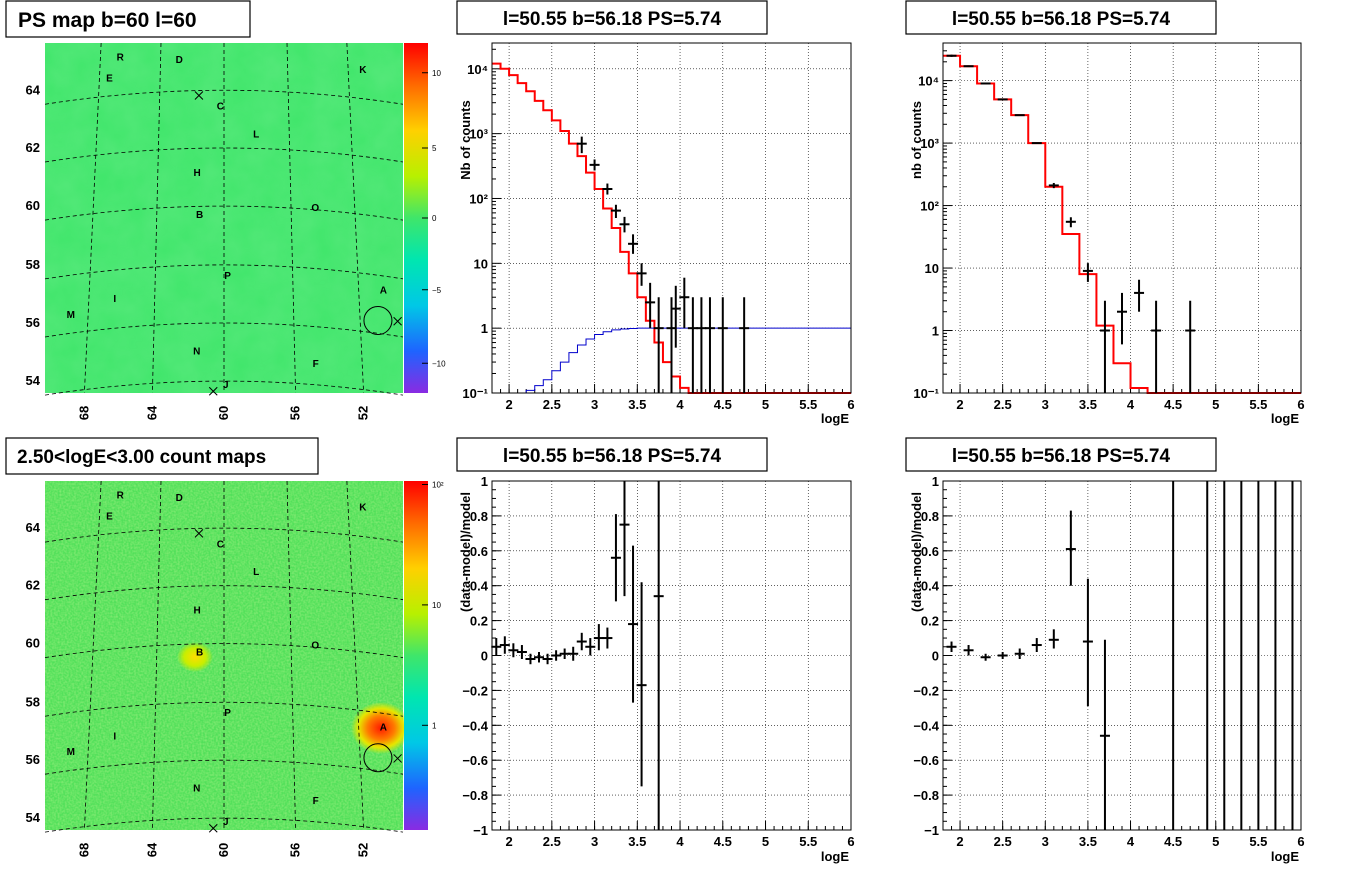  I want to click on spec-mid-title: l=50.55 b=56.18 PS=5.74, so click(612, 19).